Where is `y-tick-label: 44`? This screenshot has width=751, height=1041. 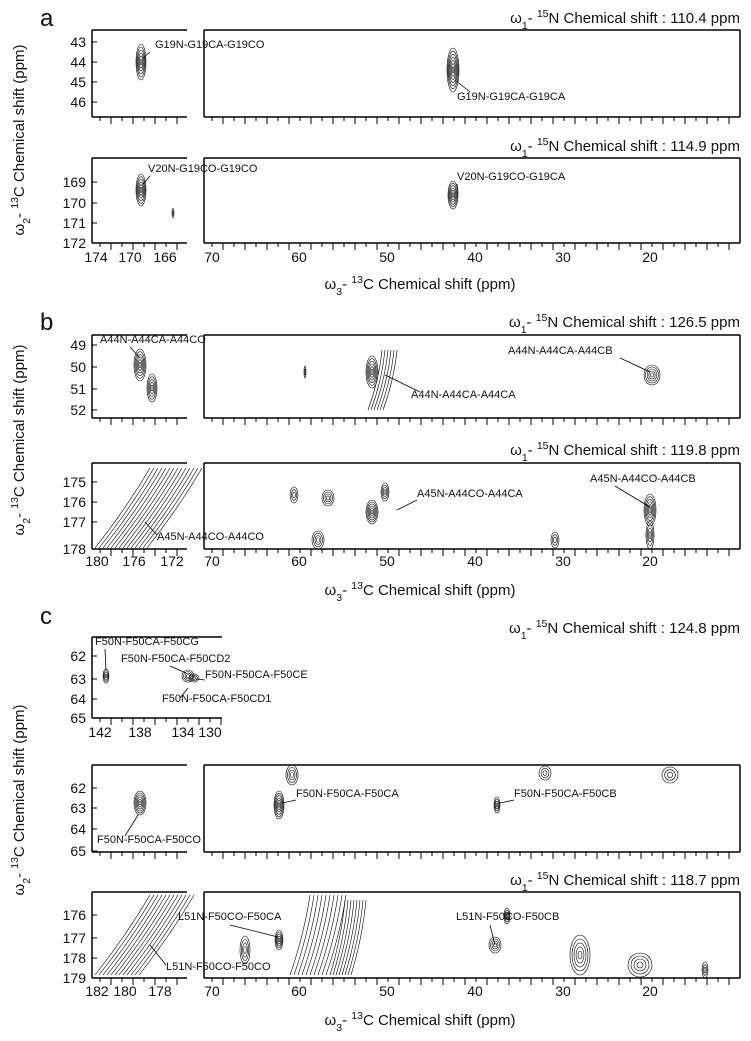 y-tick-label: 44 is located at coordinates (78, 62).